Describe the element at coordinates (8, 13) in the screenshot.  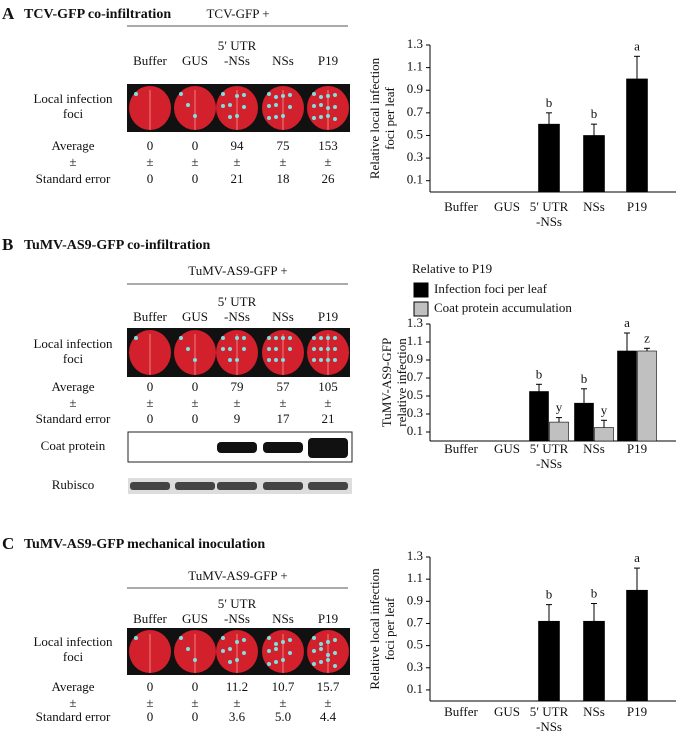
I see `panel-letter: A` at that location.